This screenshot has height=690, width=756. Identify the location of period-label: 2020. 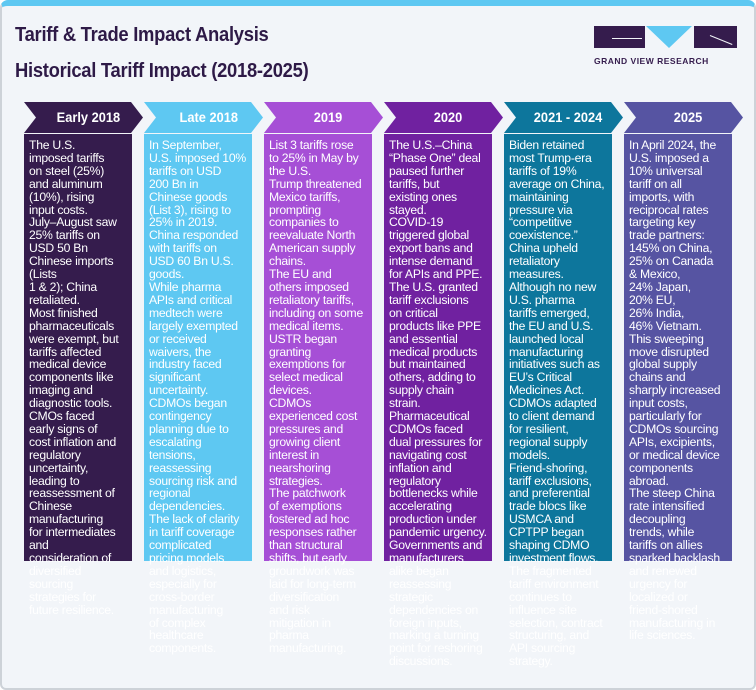
(448, 117).